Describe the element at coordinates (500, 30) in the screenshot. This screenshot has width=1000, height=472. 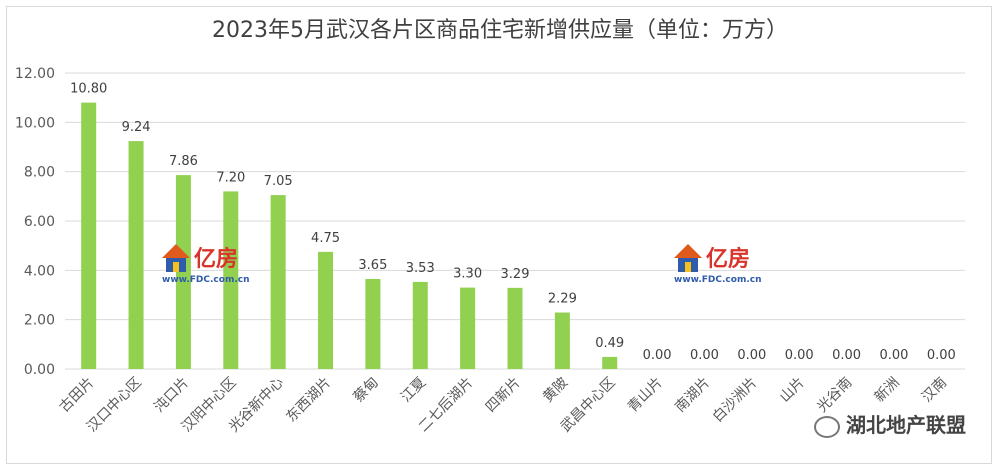
I see `chart-title: 2023年5月武汉各片区商品住宅新增供应量（单位：万方）` at that location.